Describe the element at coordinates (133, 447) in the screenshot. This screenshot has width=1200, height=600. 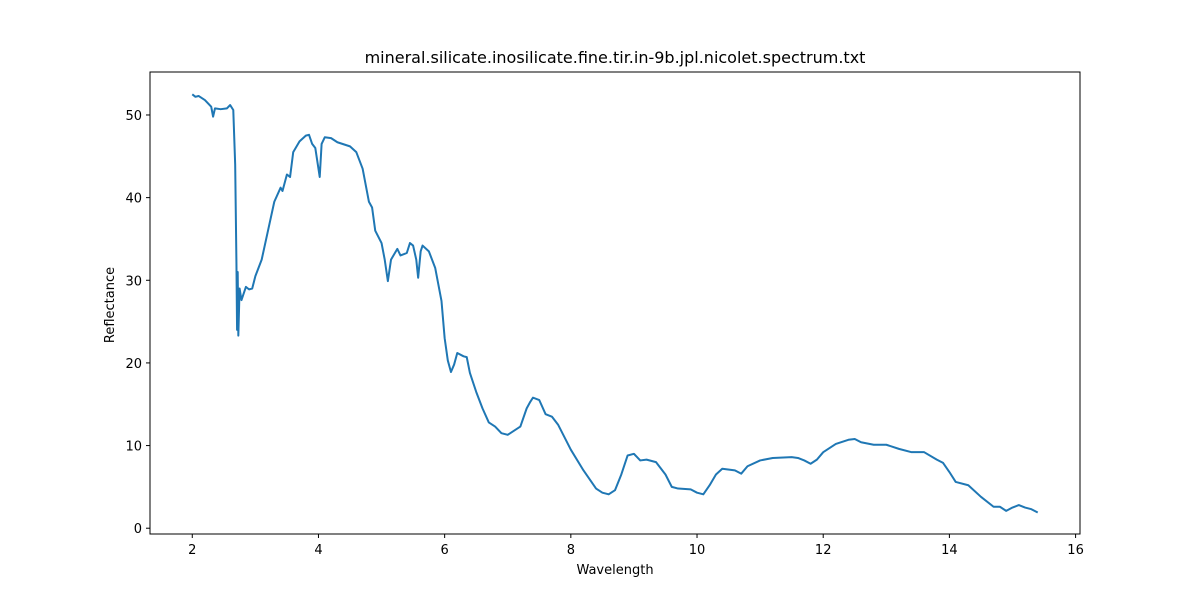
I see `y-tick-label: 10` at that location.